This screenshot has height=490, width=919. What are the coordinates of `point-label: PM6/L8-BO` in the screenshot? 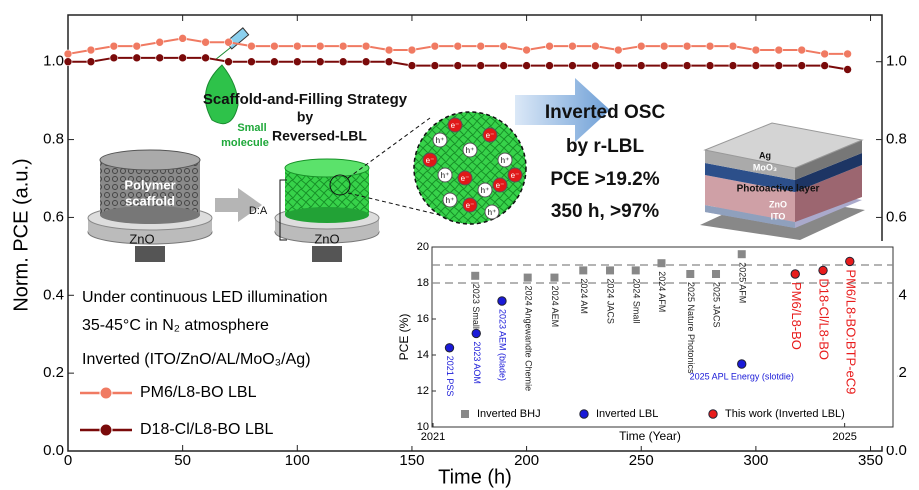 It's located at (796, 316).